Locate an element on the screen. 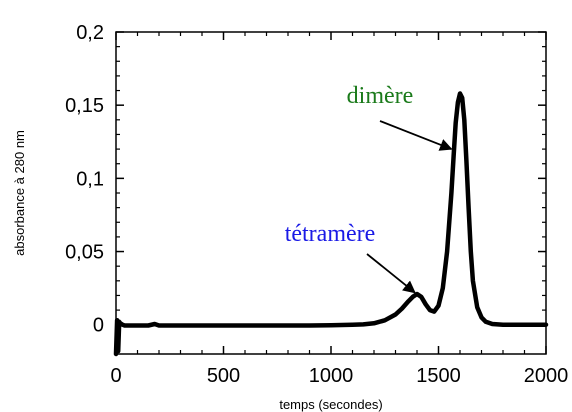 Image resolution: width=572 pixels, height=412 pixels. annotation-label: dimère is located at coordinates (380, 96).